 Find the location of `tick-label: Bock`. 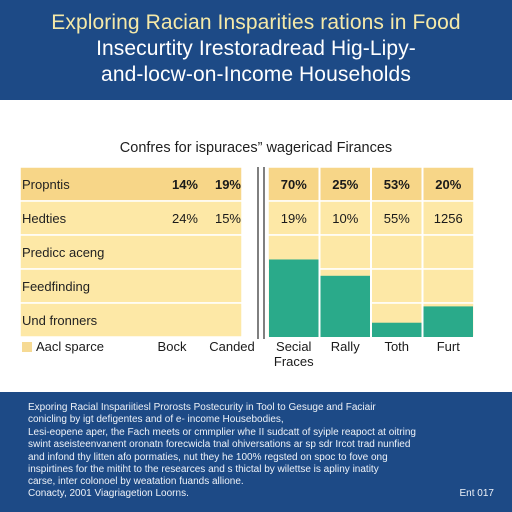

tick-label: Bock is located at coordinates (172, 346).